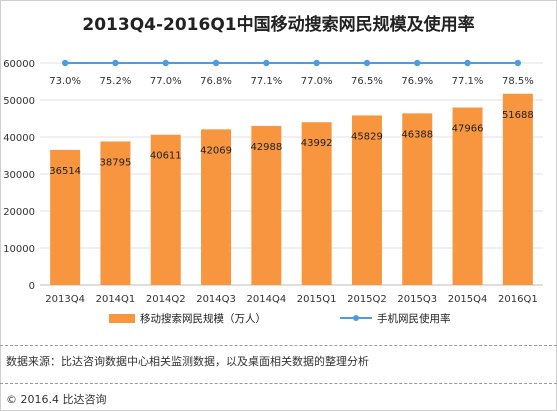 This screenshot has width=557, height=411. I want to click on bar-value-label: 40611, so click(166, 156).